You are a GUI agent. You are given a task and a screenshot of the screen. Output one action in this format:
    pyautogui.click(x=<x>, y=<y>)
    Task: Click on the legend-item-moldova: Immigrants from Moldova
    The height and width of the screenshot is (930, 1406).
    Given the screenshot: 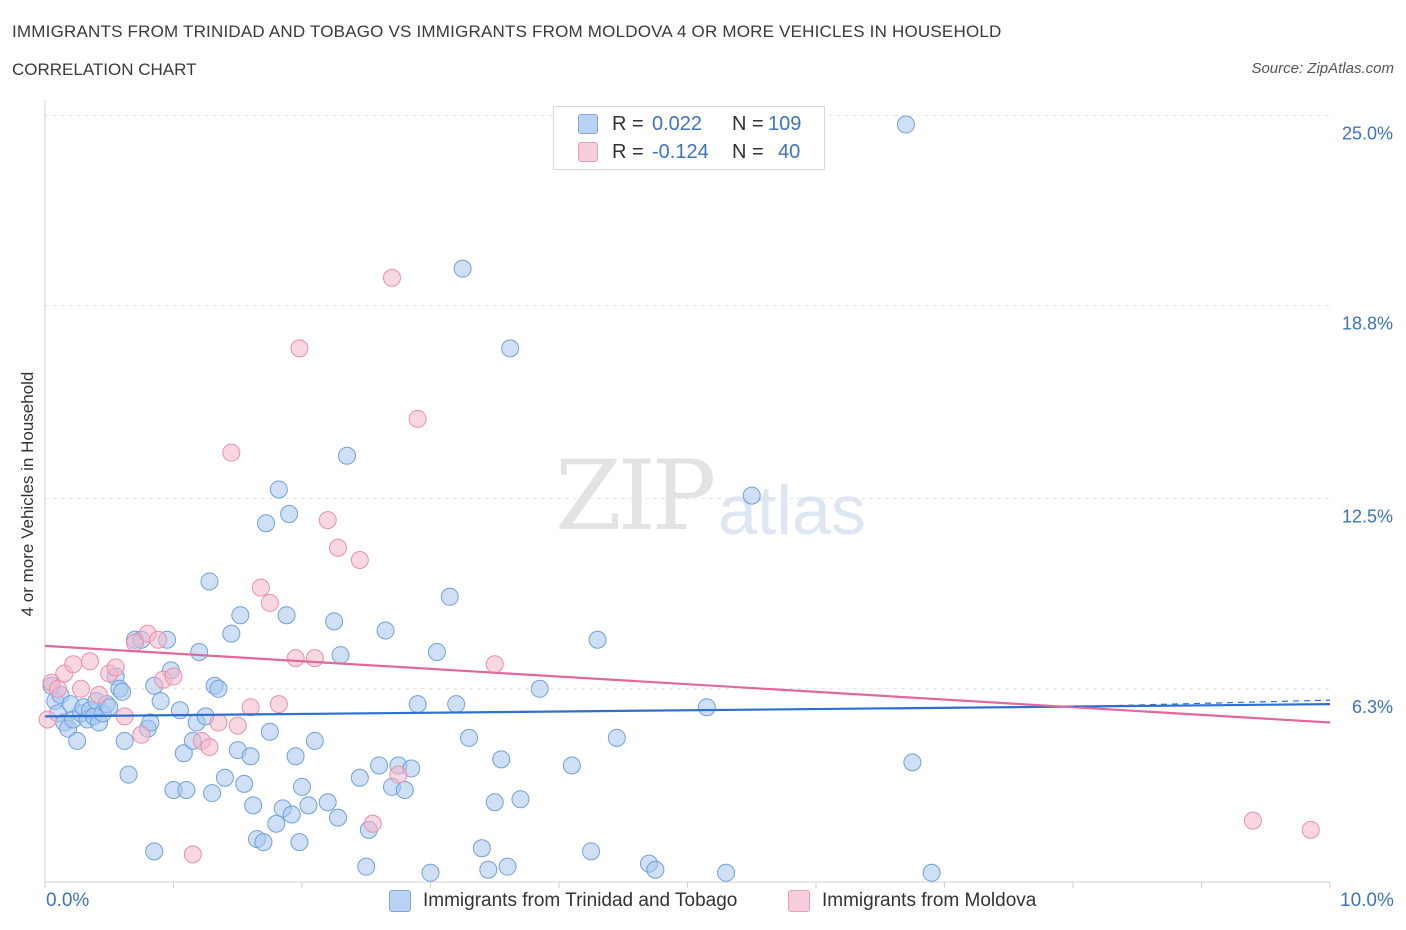 What is the action you would take?
    pyautogui.click(x=912, y=901)
    